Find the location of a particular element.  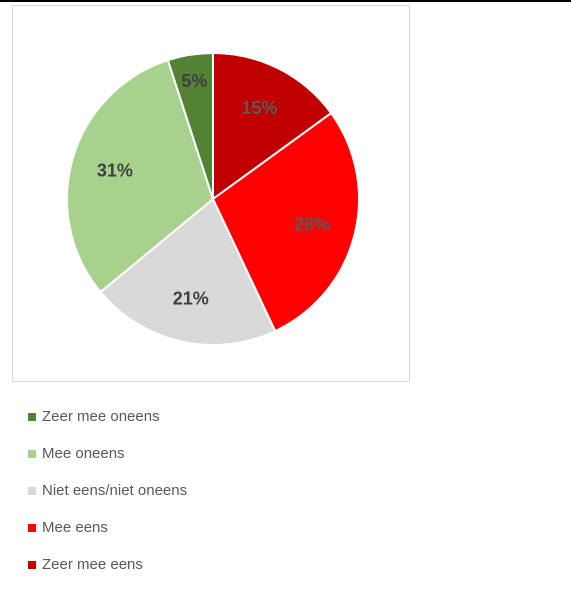

legend-label-niet-eens-niet-oneens: Niet eens/niet oneens is located at coordinates (115, 490).